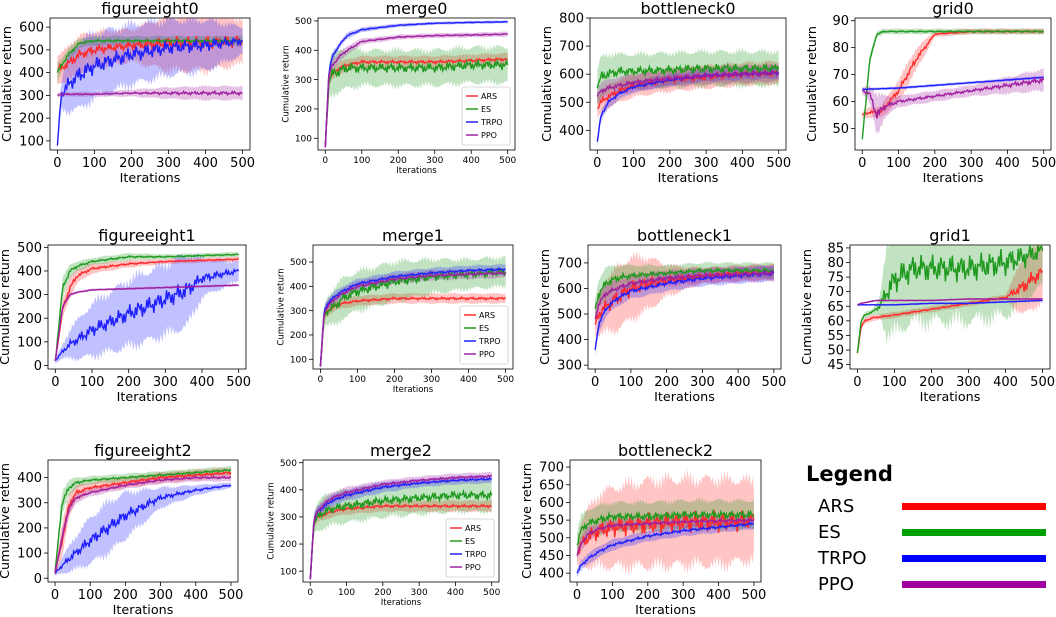 This screenshot has width=1056, height=617. Describe the element at coordinates (551, 485) in the screenshot. I see `y-tick-label: 650` at that location.